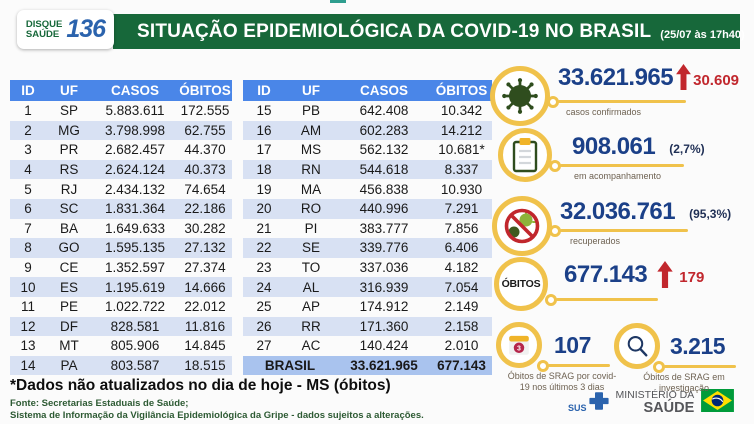 The height and width of the screenshot is (424, 754). What do you see at coordinates (135, 287) in the screenshot?
I see `table-cell: 1.195.619` at bounding box center [135, 287].